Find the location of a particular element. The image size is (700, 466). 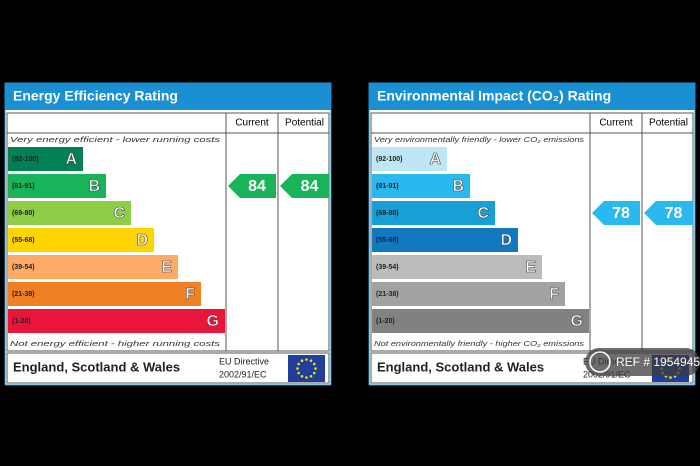

watermark-bg is located at coordinates (642, 362).